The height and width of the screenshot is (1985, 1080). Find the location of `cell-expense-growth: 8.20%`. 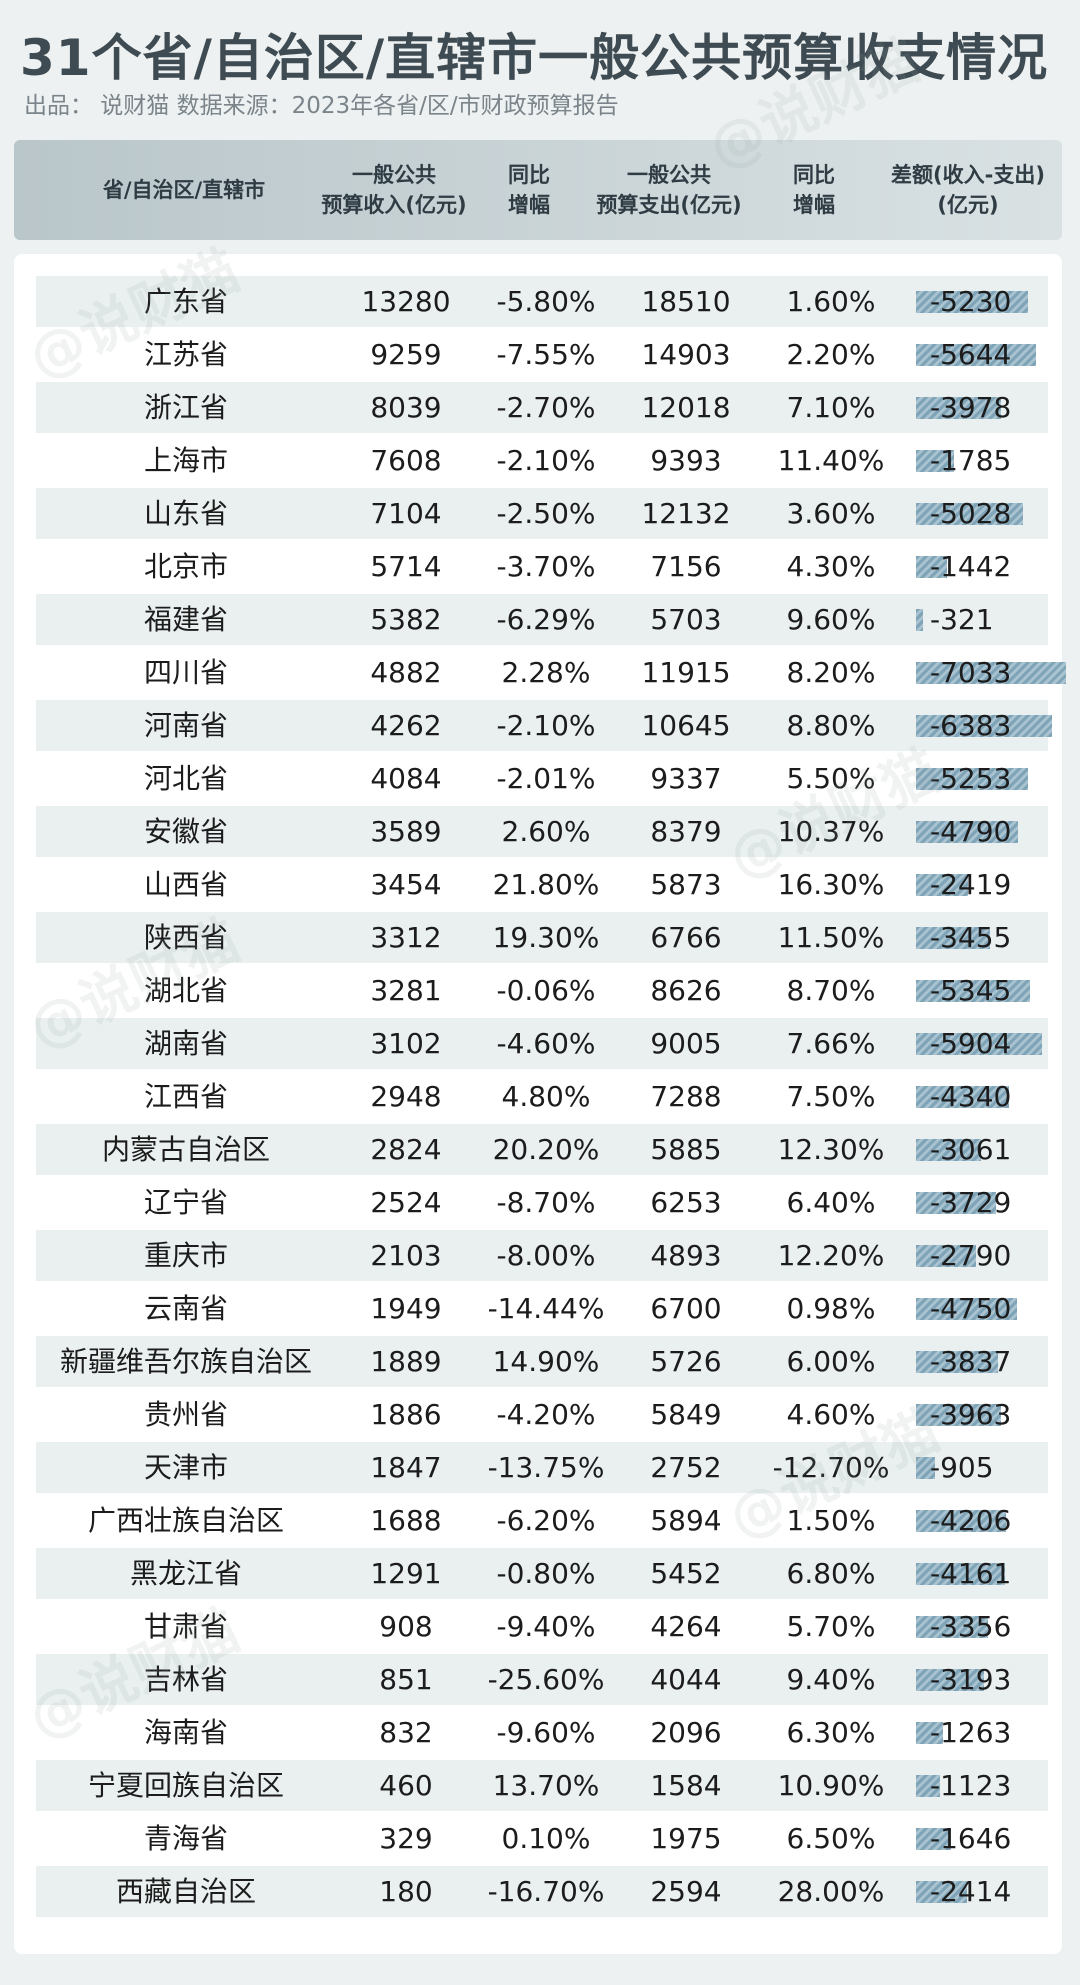

cell-expense-growth: 8.20% is located at coordinates (831, 672).